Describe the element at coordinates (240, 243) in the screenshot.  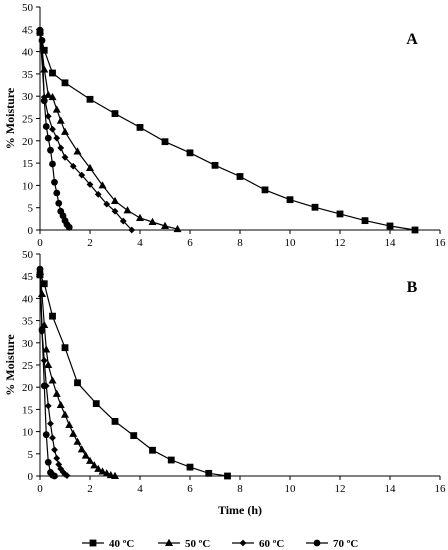
I see `x-tick-label: 8` at that location.